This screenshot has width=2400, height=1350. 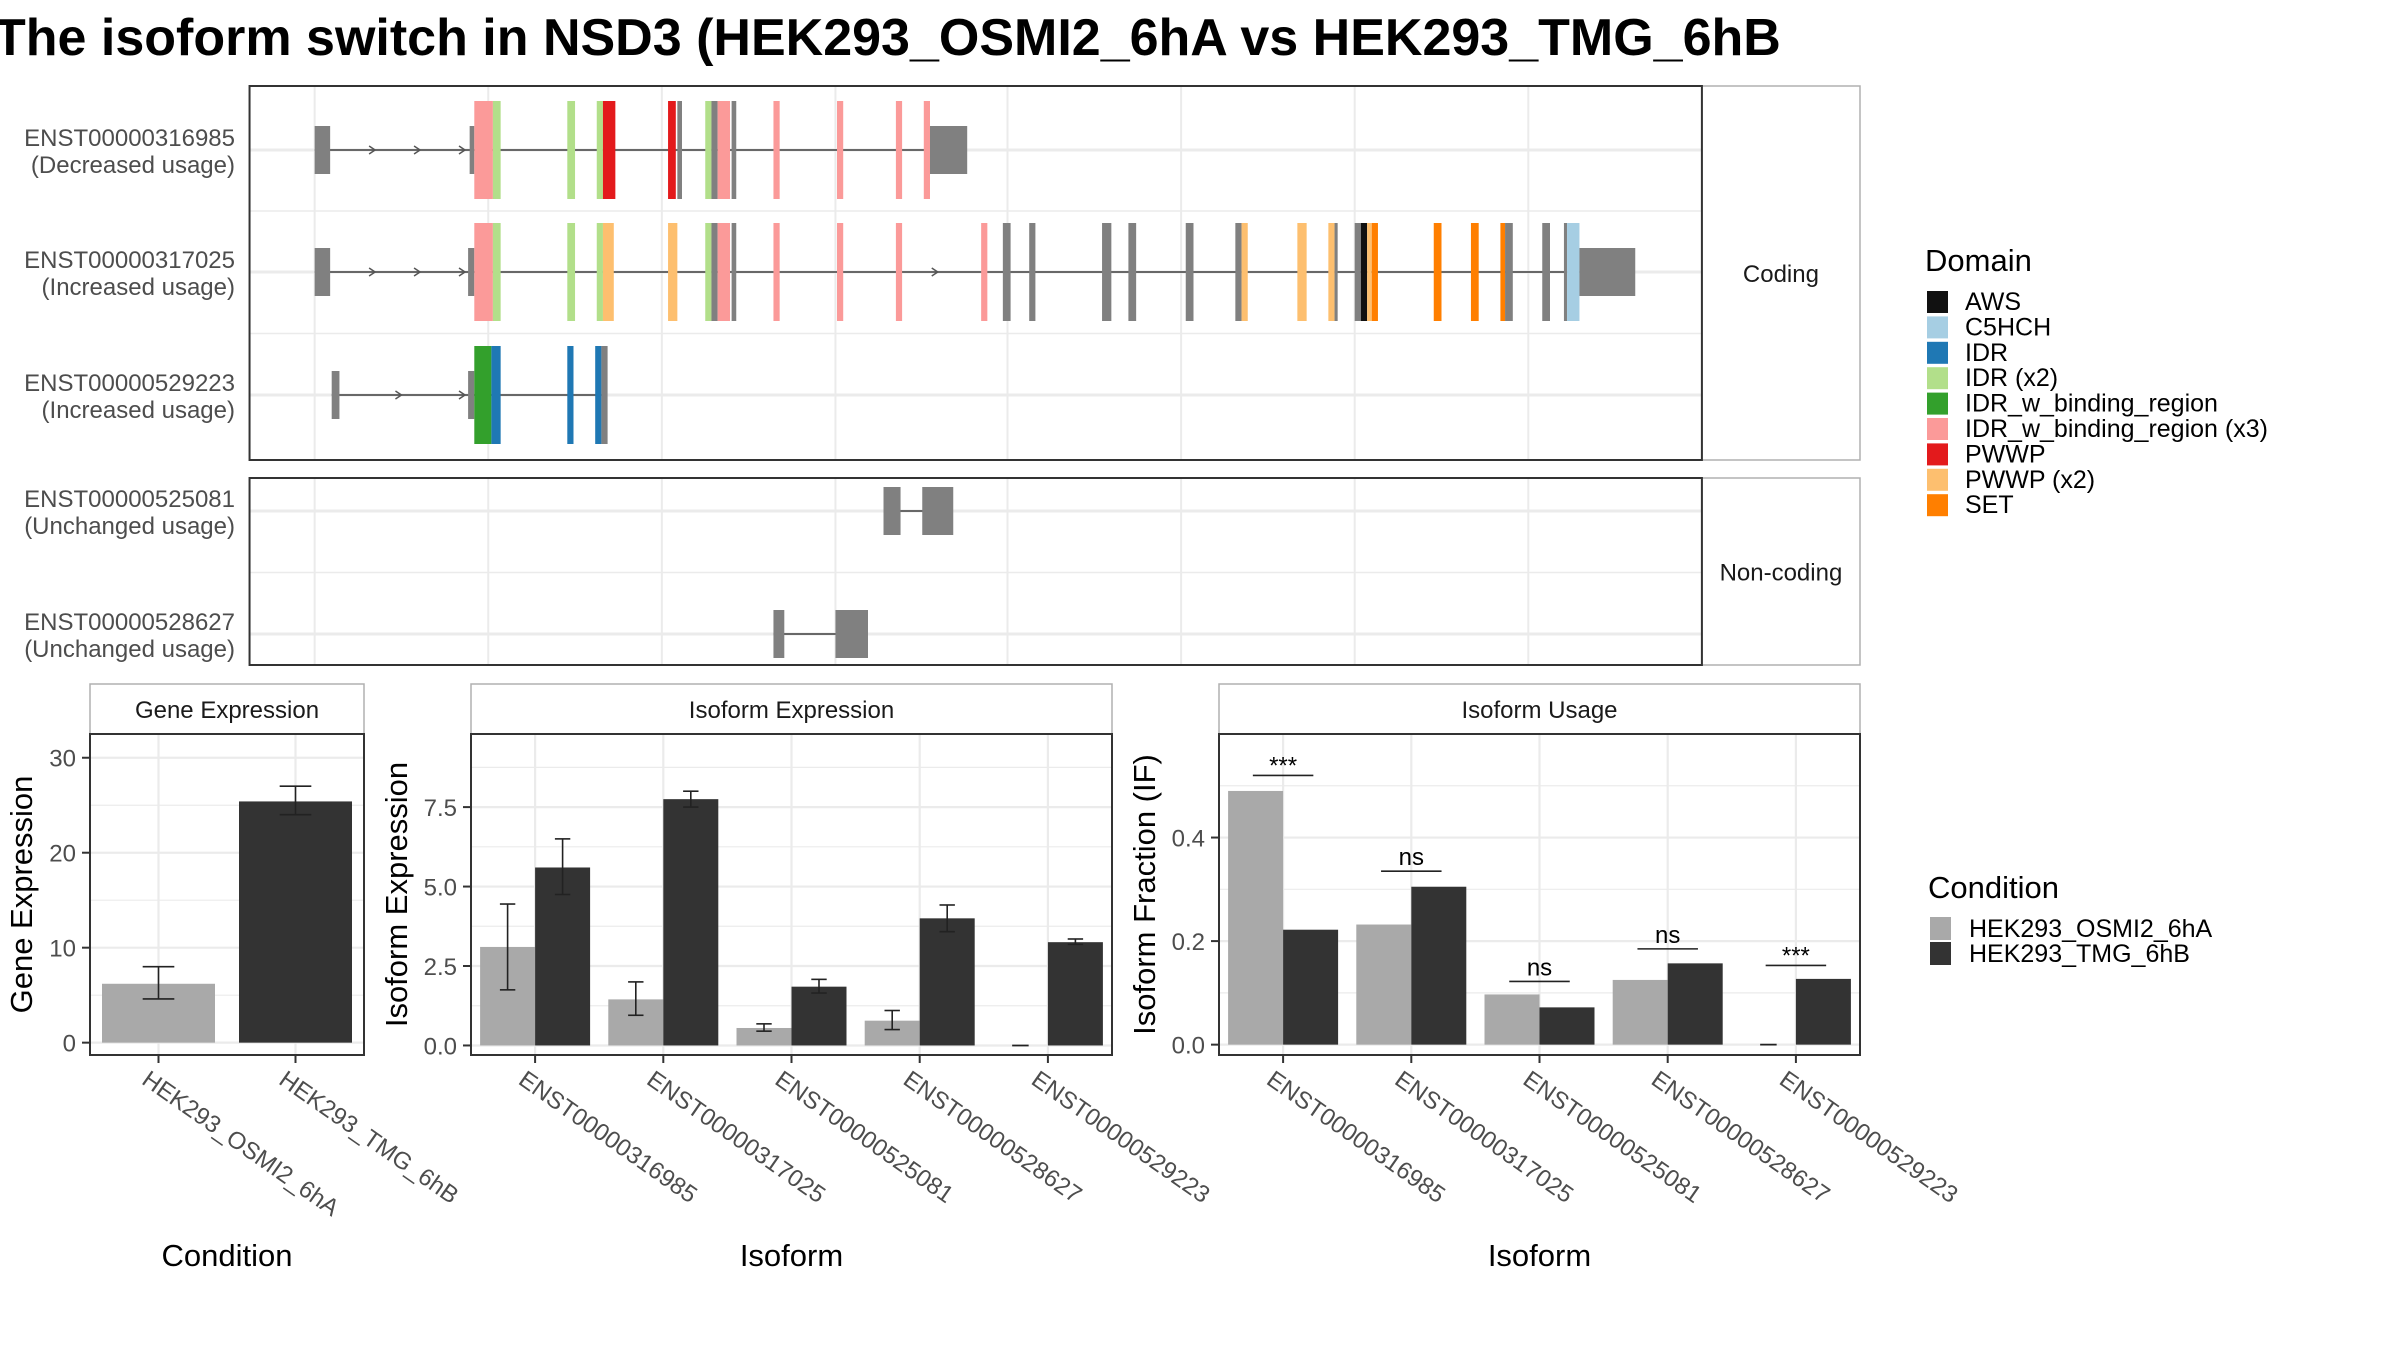 What do you see at coordinates (2011, 378) in the screenshot?
I see `legend-label-idr-x2: IDR (x2)` at bounding box center [2011, 378].